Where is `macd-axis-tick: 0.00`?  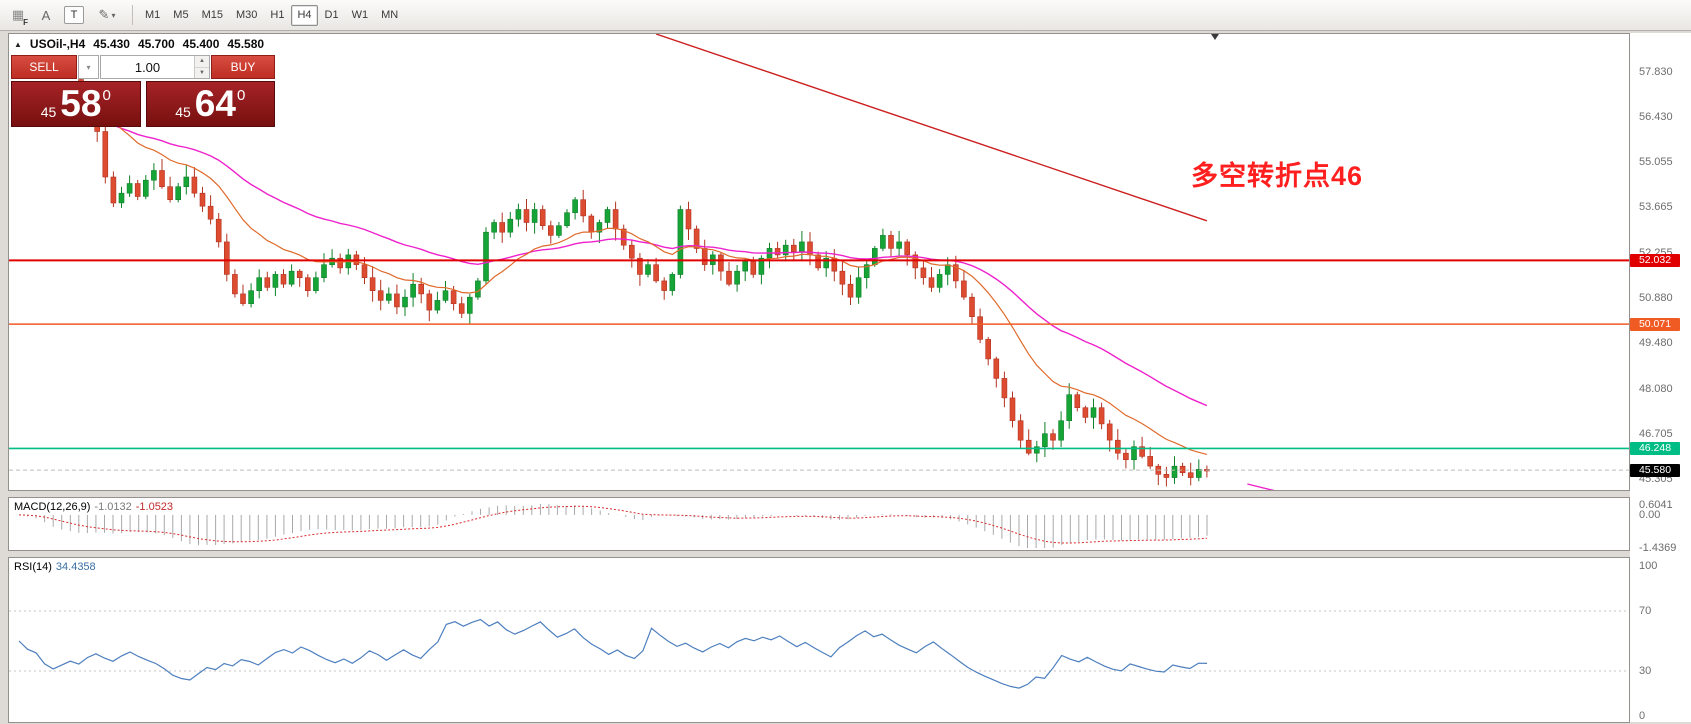
macd-axis-tick: 0.00 is located at coordinates (1650, 515).